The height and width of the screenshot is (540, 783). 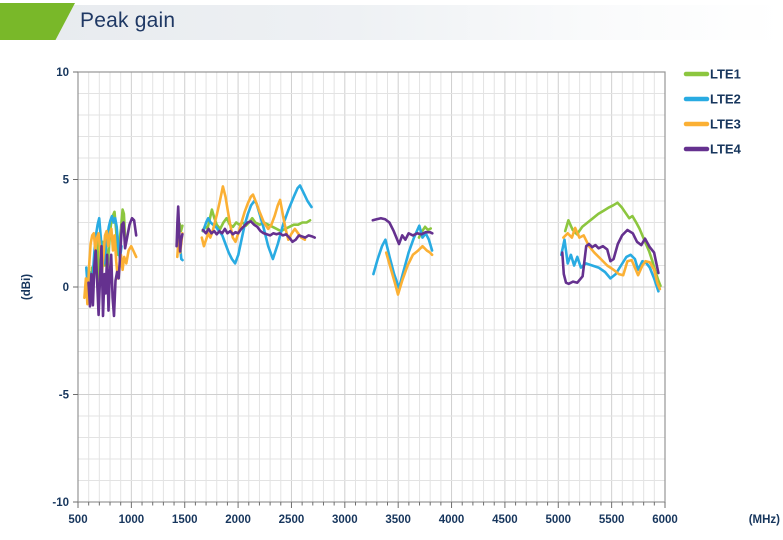 What do you see at coordinates (60, 503) in the screenshot?
I see `y-tick-label: -10` at bounding box center [60, 503].